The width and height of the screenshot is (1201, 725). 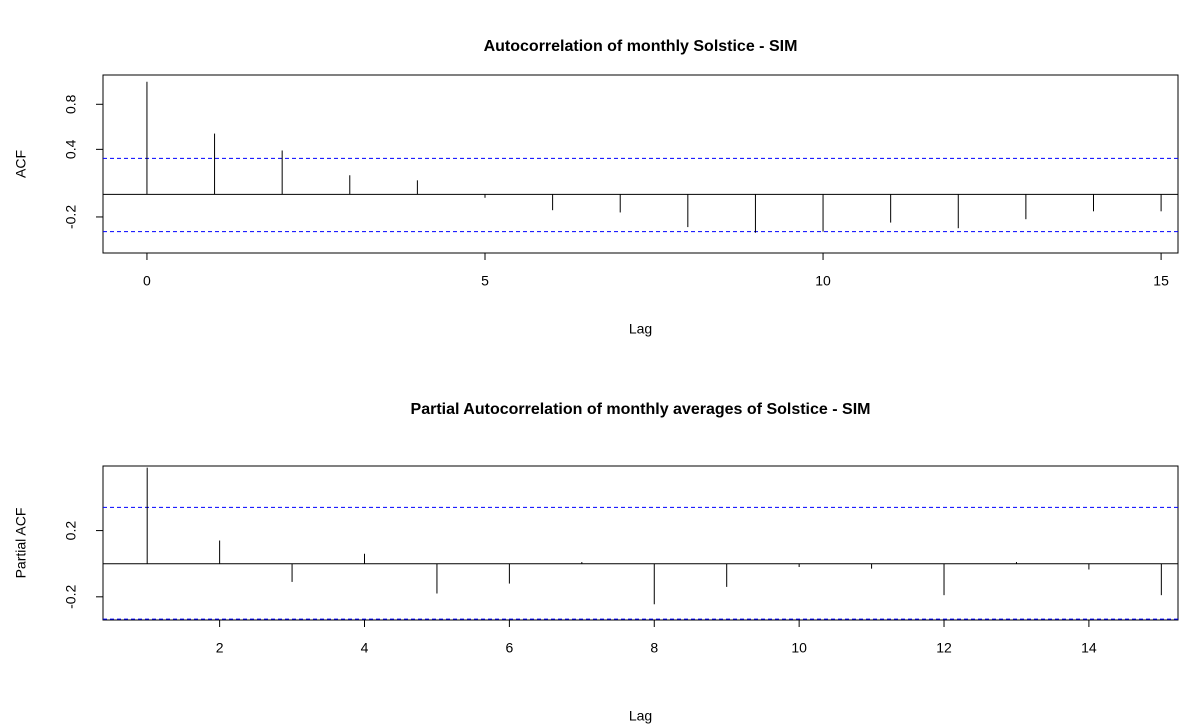 I want to click on y-axis-label: ACF, so click(x=21, y=164).